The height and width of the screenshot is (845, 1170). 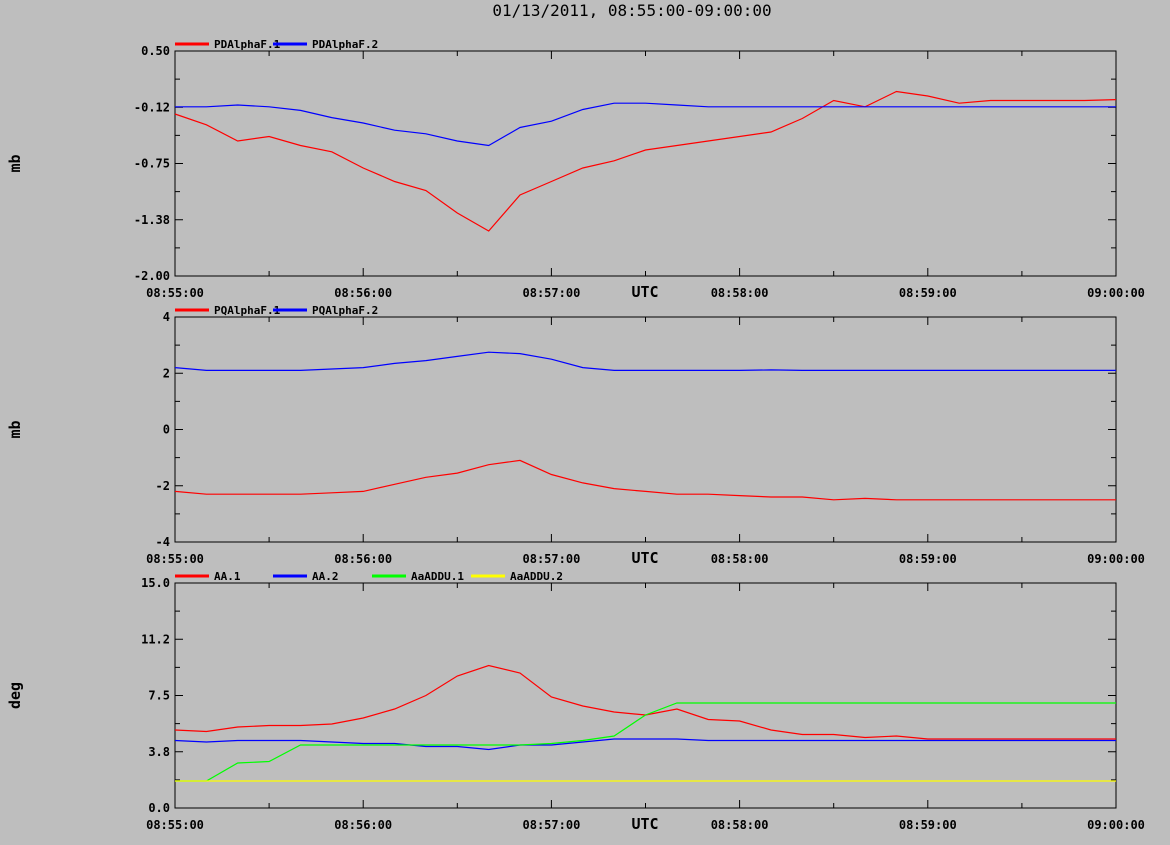 I want to click on y-tick-label: -1.38, so click(x=152, y=220).